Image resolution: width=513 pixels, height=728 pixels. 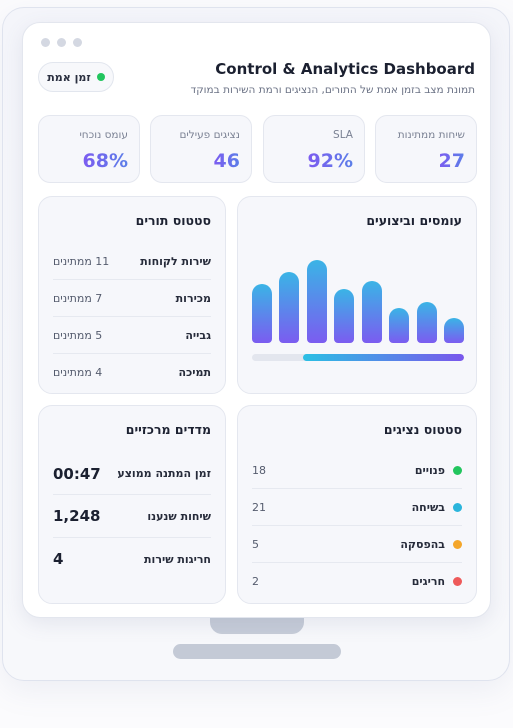 What do you see at coordinates (201, 149) in the screenshot?
I see `stat-card-active-agents: נציגים פעילים 46` at bounding box center [201, 149].